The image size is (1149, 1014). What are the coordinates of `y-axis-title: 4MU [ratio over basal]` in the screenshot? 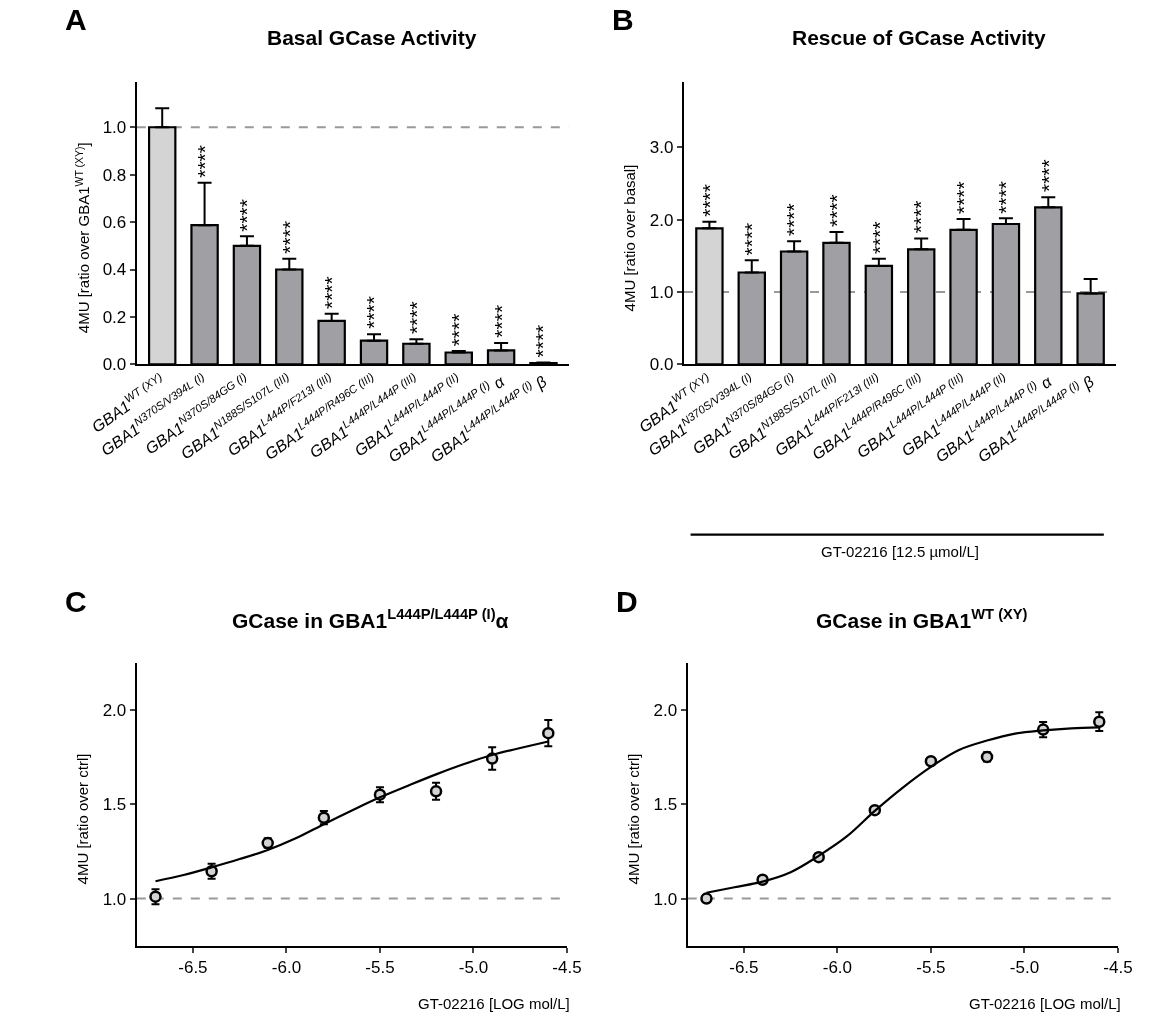 It's located at (630, 238).